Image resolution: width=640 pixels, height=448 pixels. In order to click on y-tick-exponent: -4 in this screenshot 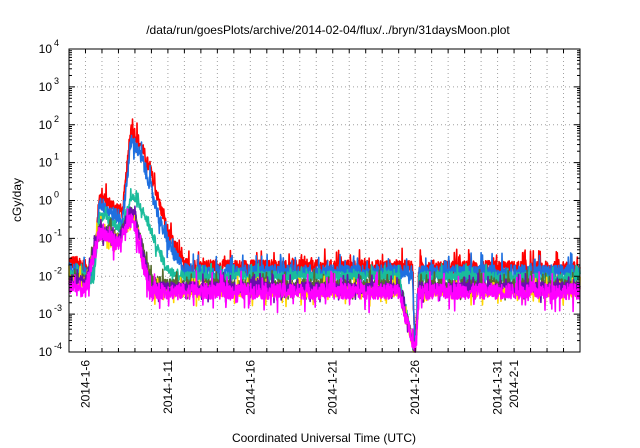, I will do `click(58, 346)`.